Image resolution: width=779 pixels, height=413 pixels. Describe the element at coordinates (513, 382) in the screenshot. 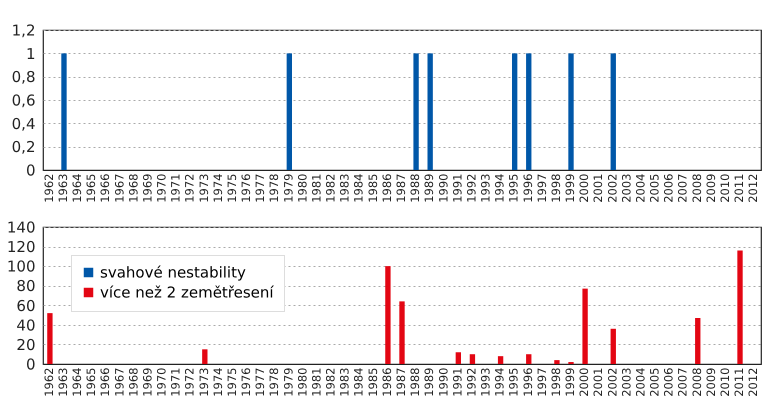

I see `x-tick-label: 1995` at that location.